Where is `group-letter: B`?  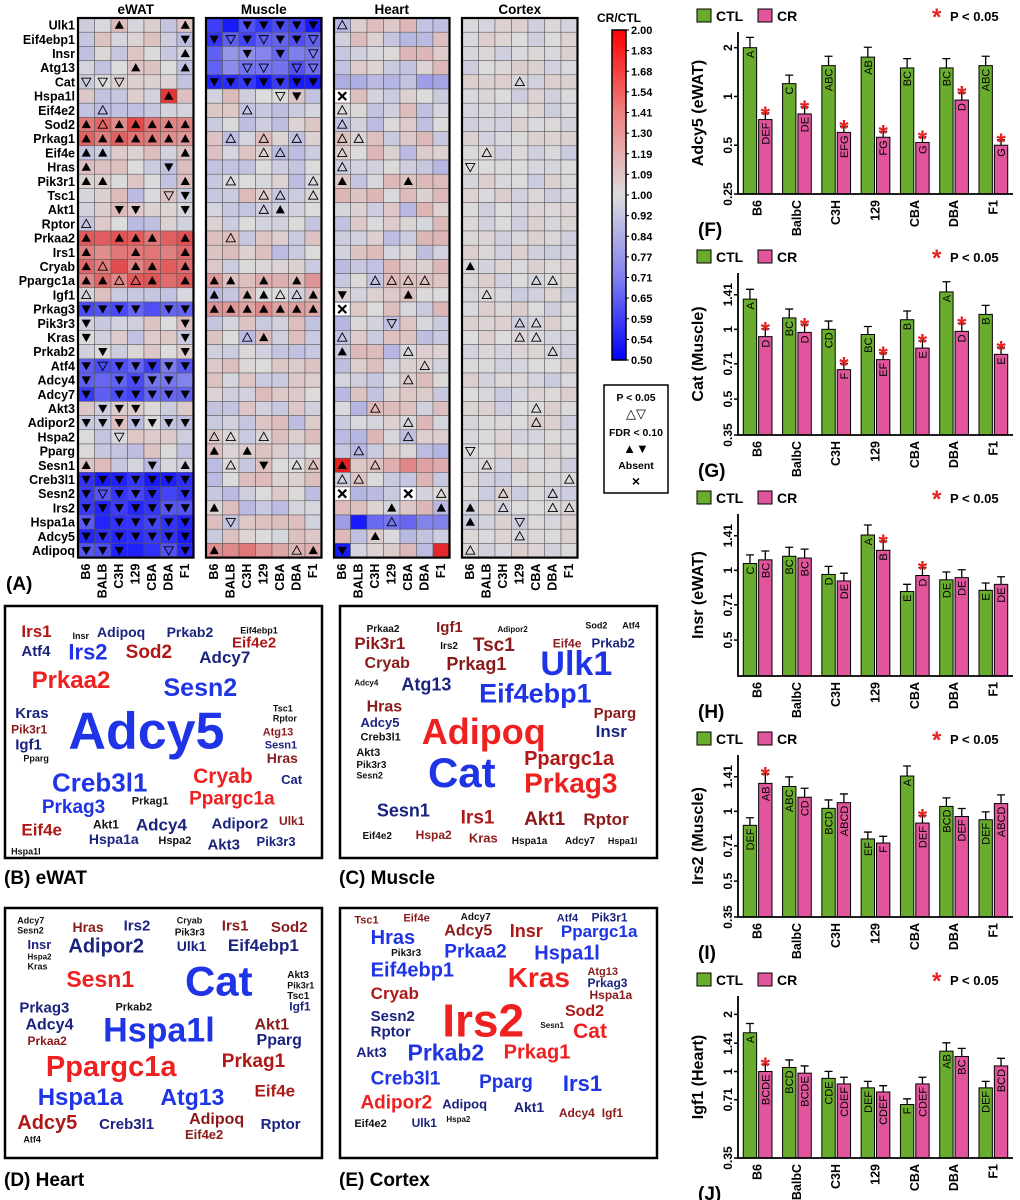 group-letter: B is located at coordinates (987, 320).